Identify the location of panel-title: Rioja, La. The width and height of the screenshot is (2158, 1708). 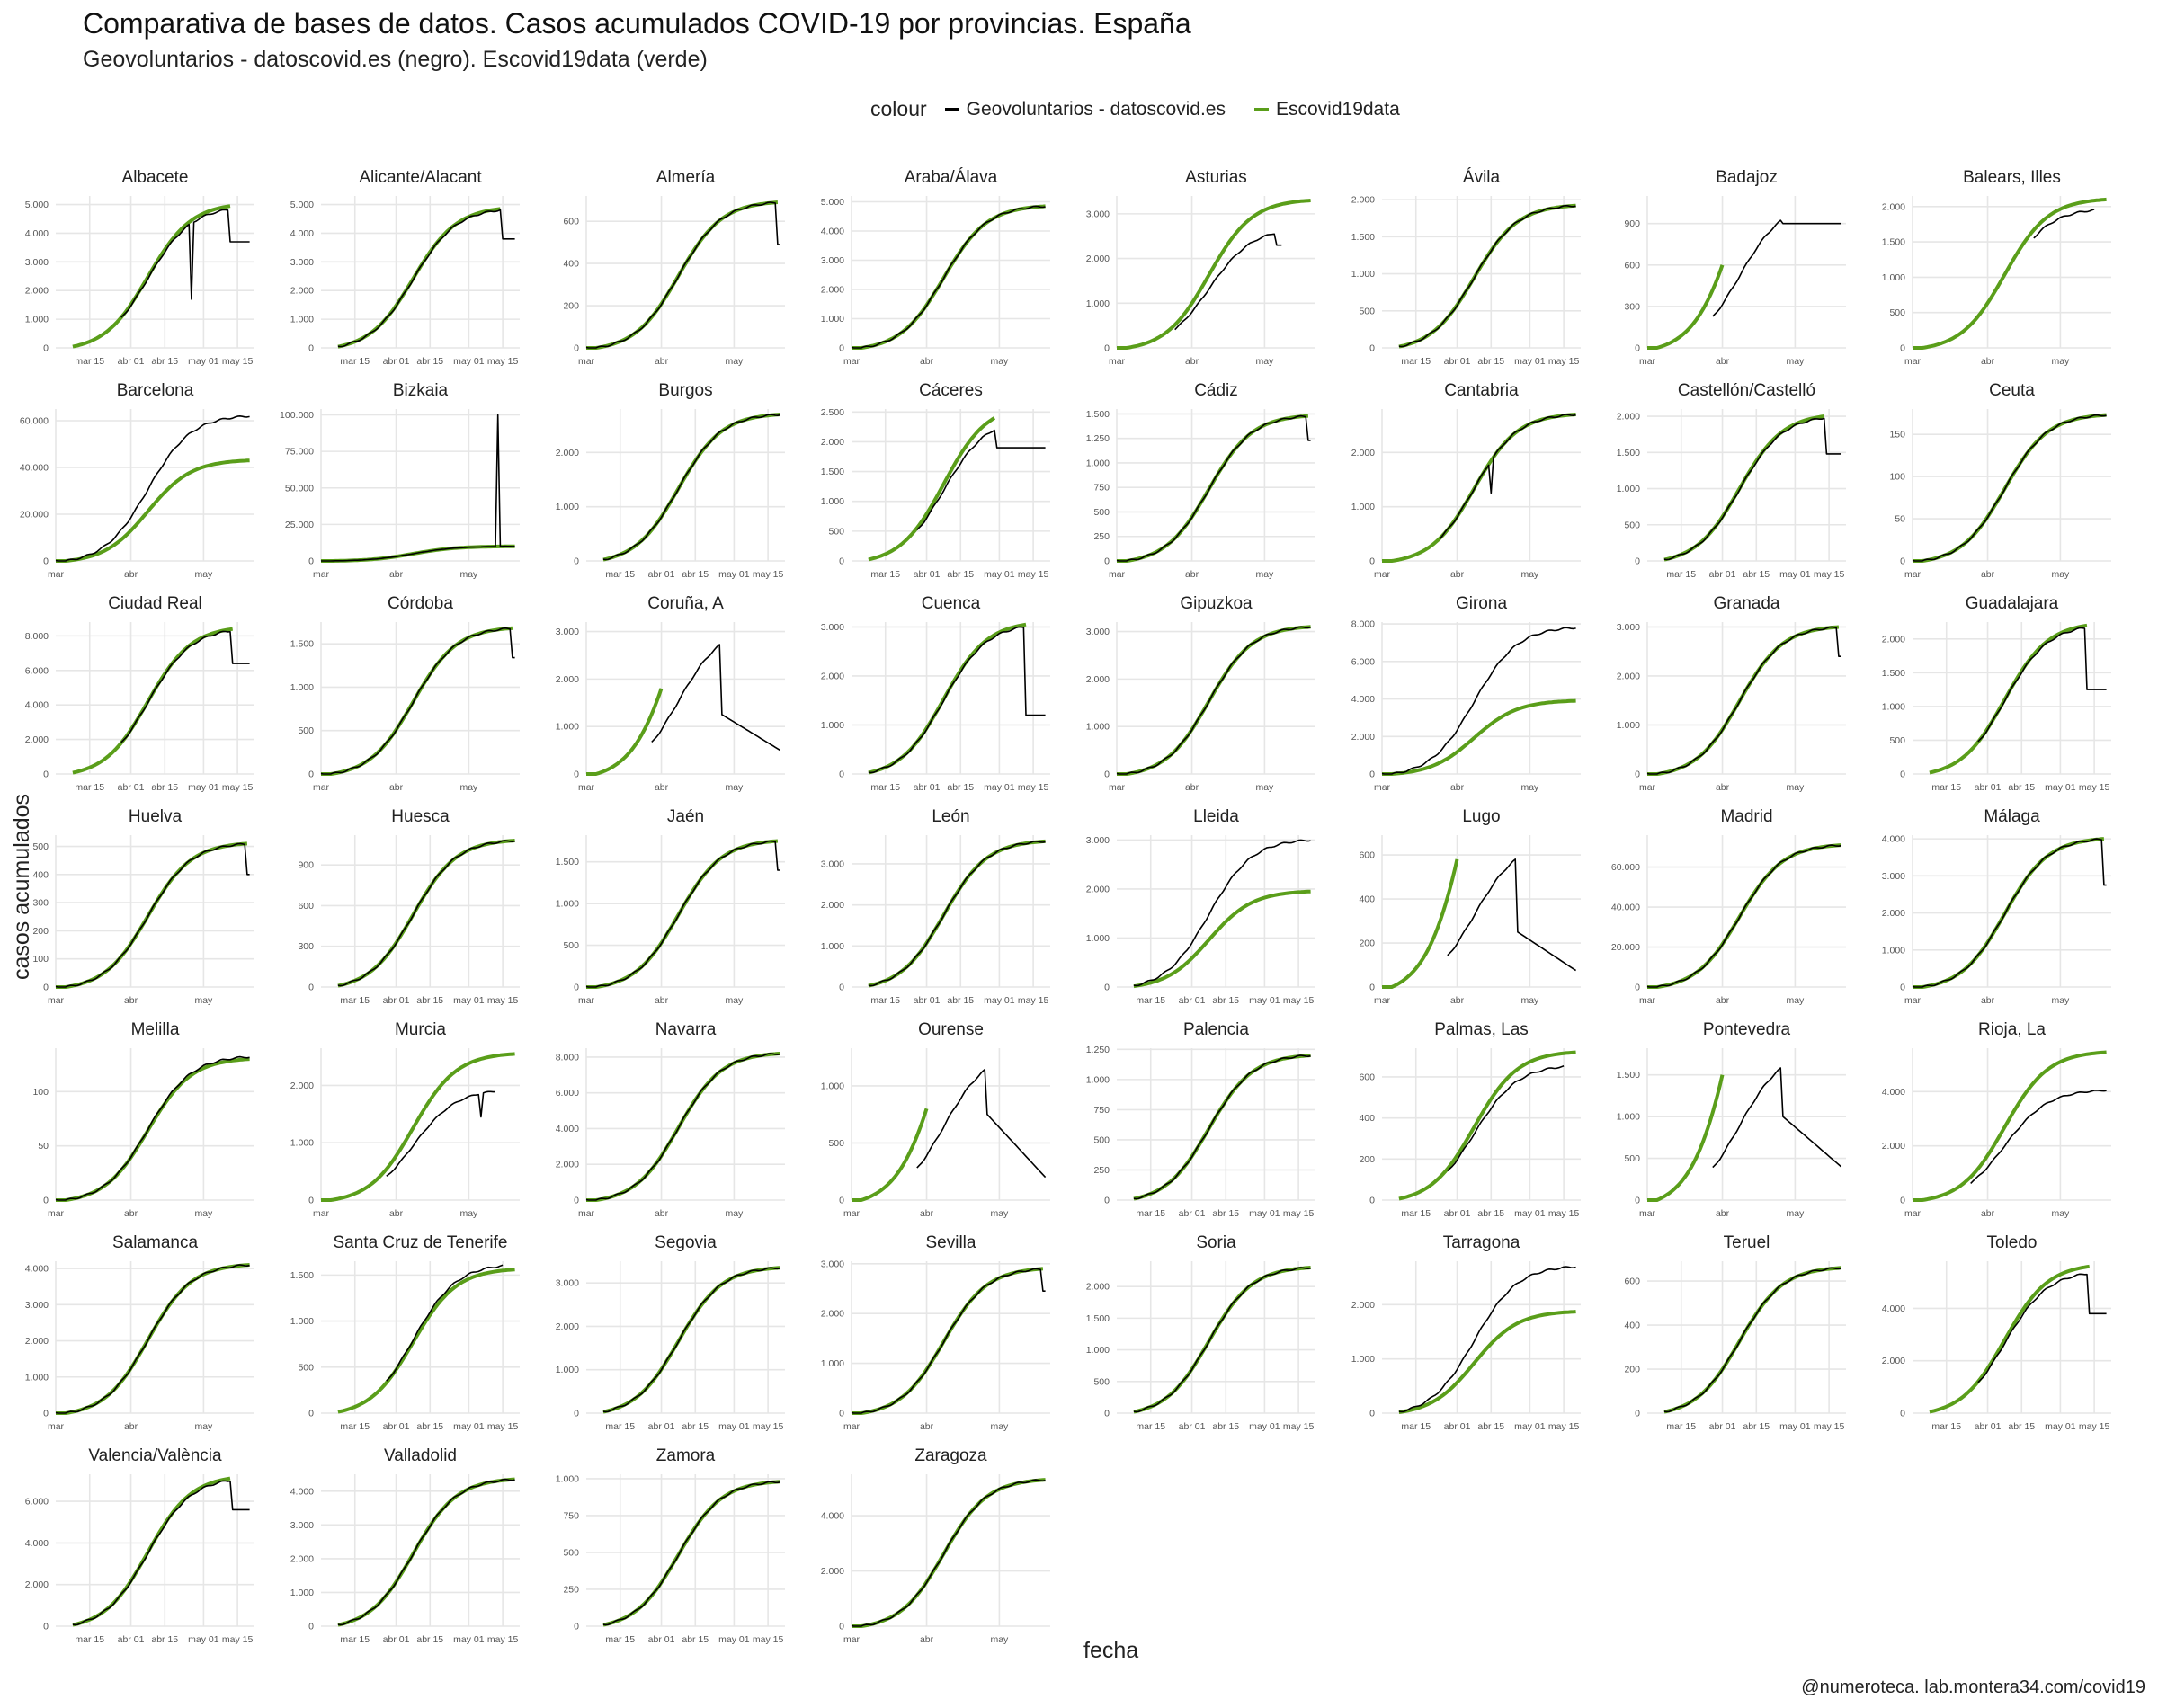
(2012, 1029).